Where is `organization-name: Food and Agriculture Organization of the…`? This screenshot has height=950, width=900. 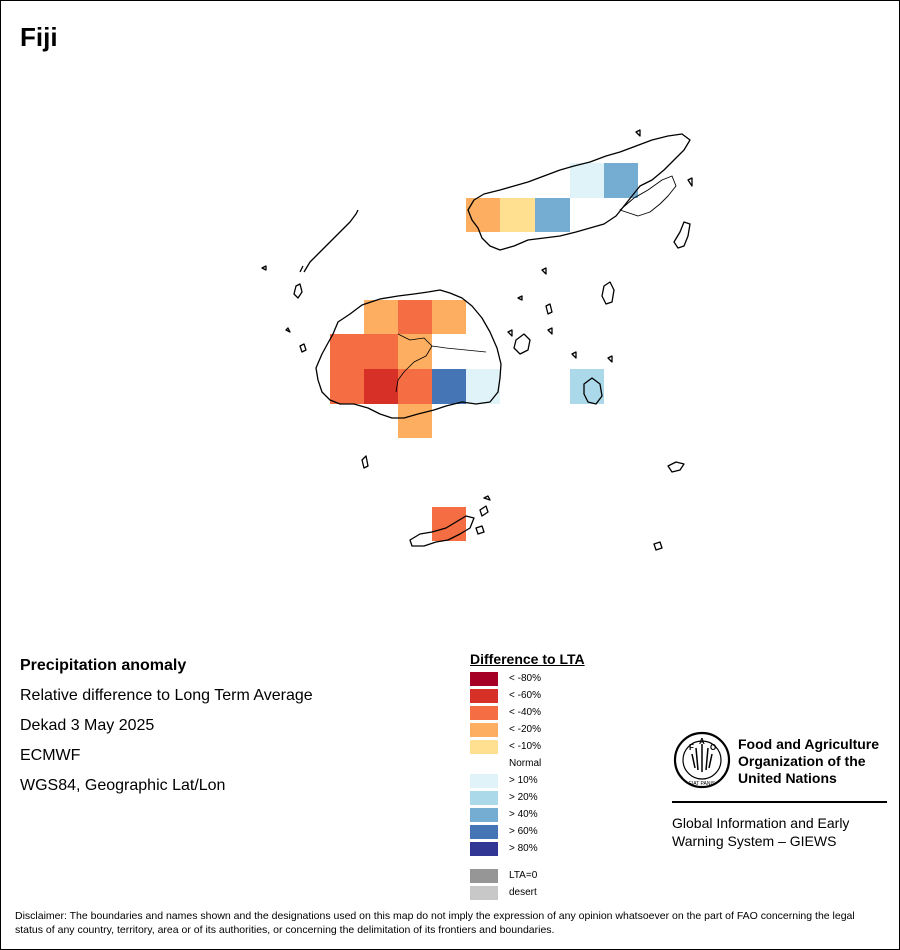 organization-name: Food and Agriculture Organization of the… is located at coordinates (809, 761).